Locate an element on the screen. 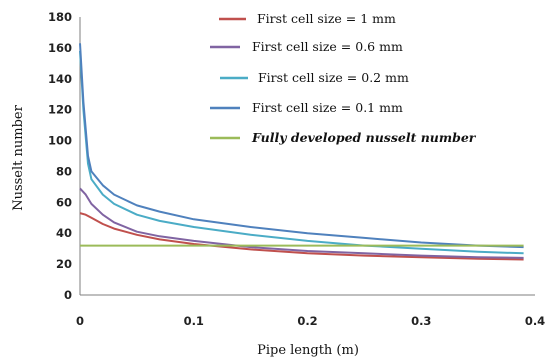  legend-label-5: Fully developed nusselt number is located at coordinates (364, 137).